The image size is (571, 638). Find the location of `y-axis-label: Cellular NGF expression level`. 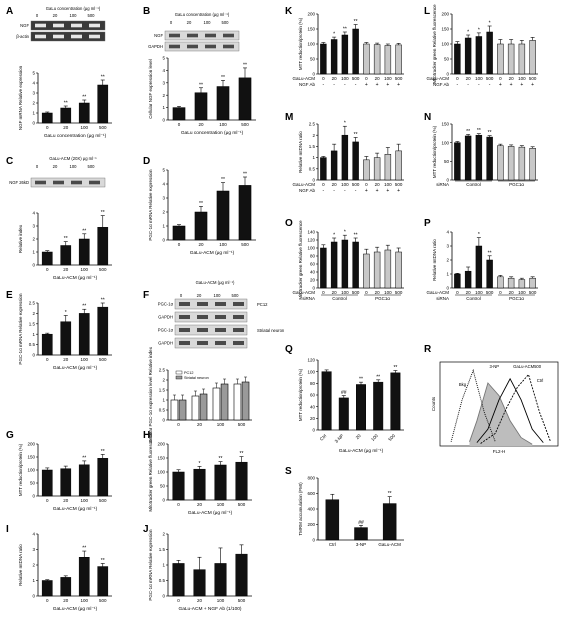

y-axis-label: Cellular NGF expression level is located at coordinates (150, 89).